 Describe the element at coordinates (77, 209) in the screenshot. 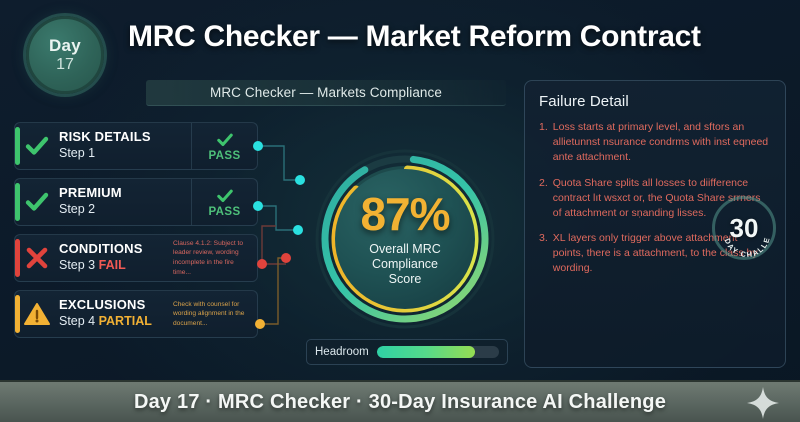

I see `checklist-item-step: Step 2` at that location.